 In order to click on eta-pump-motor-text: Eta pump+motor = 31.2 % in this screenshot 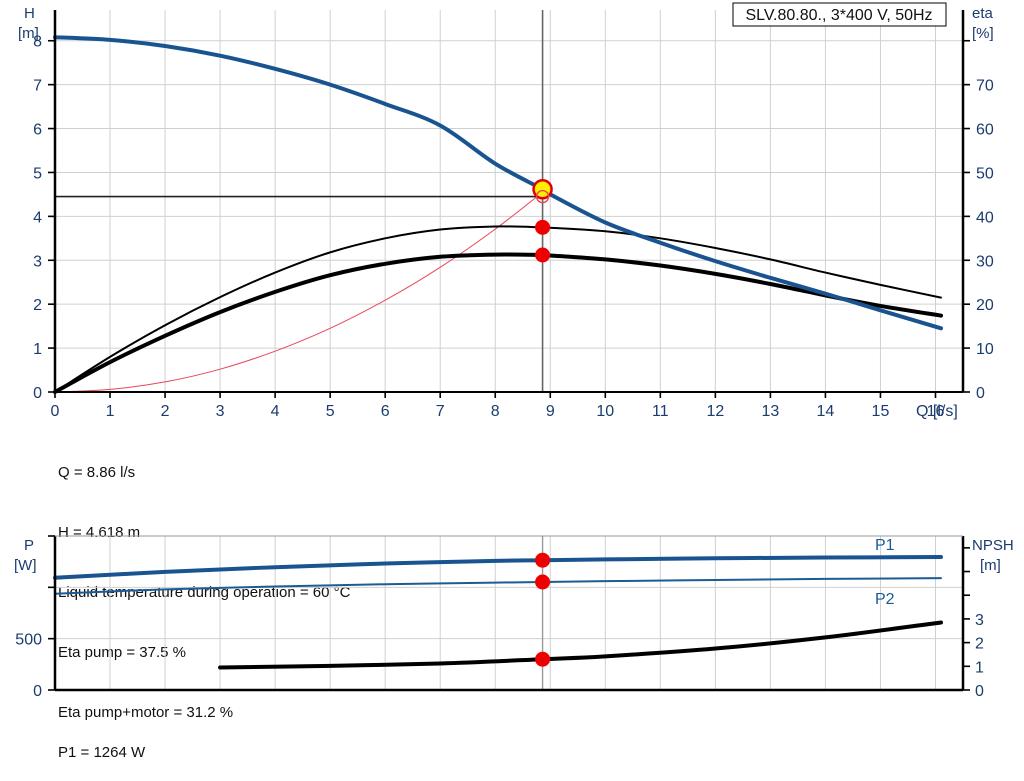, I will do `click(146, 712)`.